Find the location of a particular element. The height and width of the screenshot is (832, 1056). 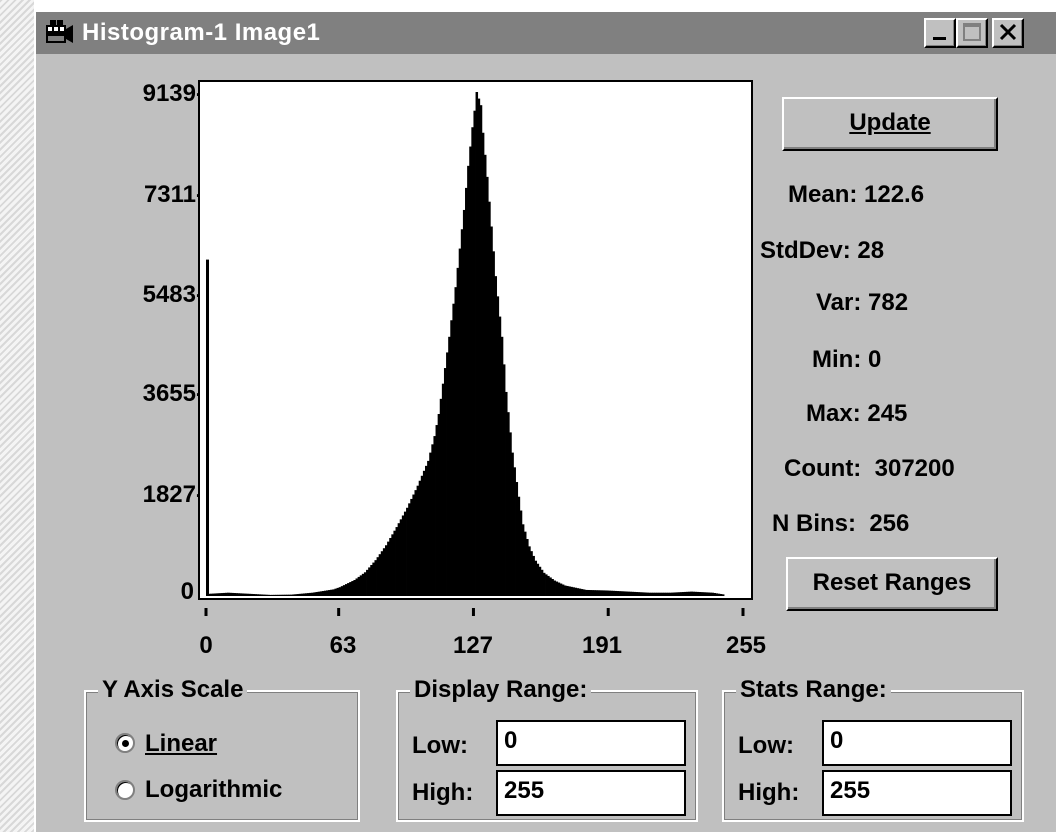

close-icon is located at coordinates (1008, 32).